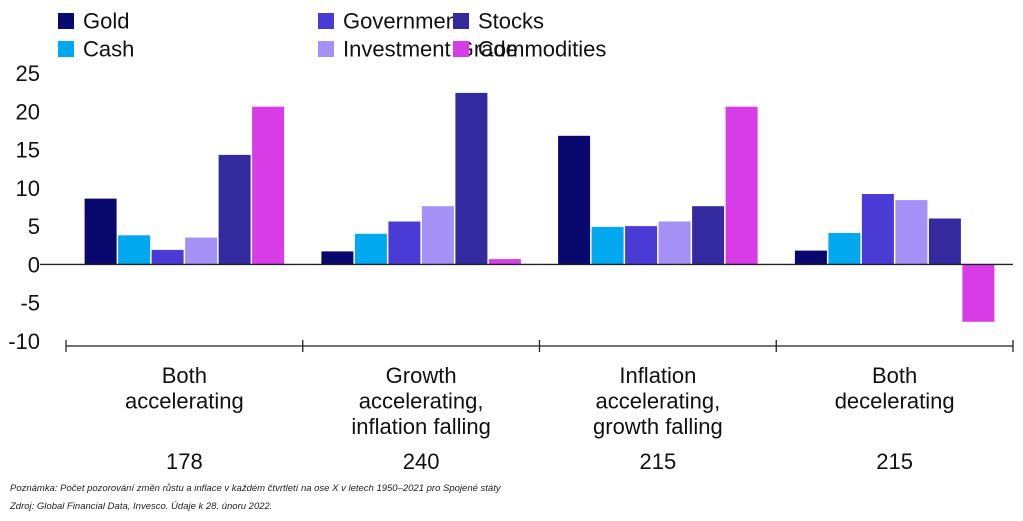  What do you see at coordinates (511, 21) in the screenshot?
I see `legend-label: Stocks` at bounding box center [511, 21].